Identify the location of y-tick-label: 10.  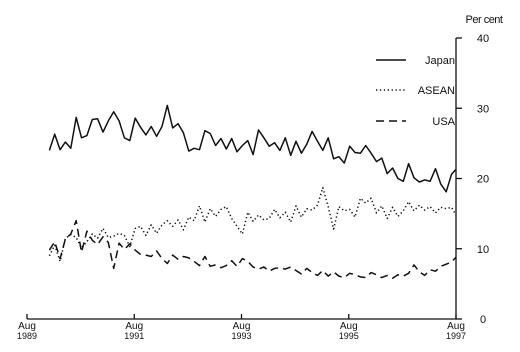
(483, 250).